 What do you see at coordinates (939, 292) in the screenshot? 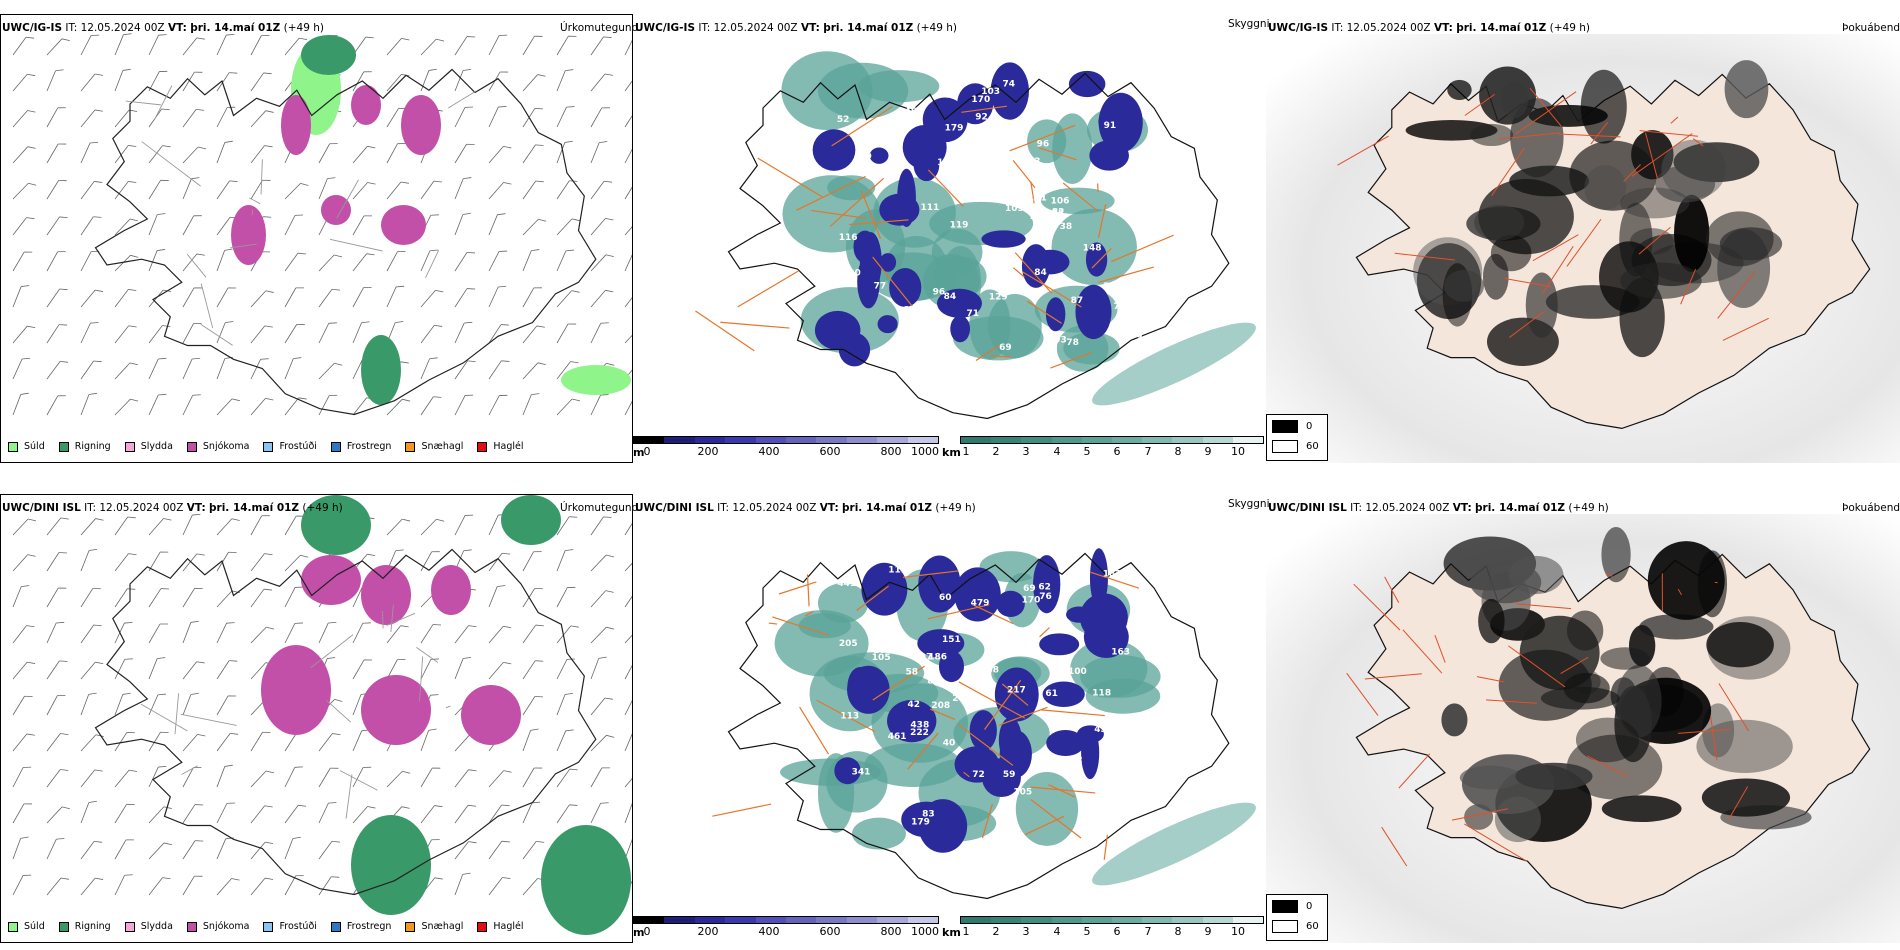
I see `ceiling-value-label: 96` at bounding box center [939, 292].